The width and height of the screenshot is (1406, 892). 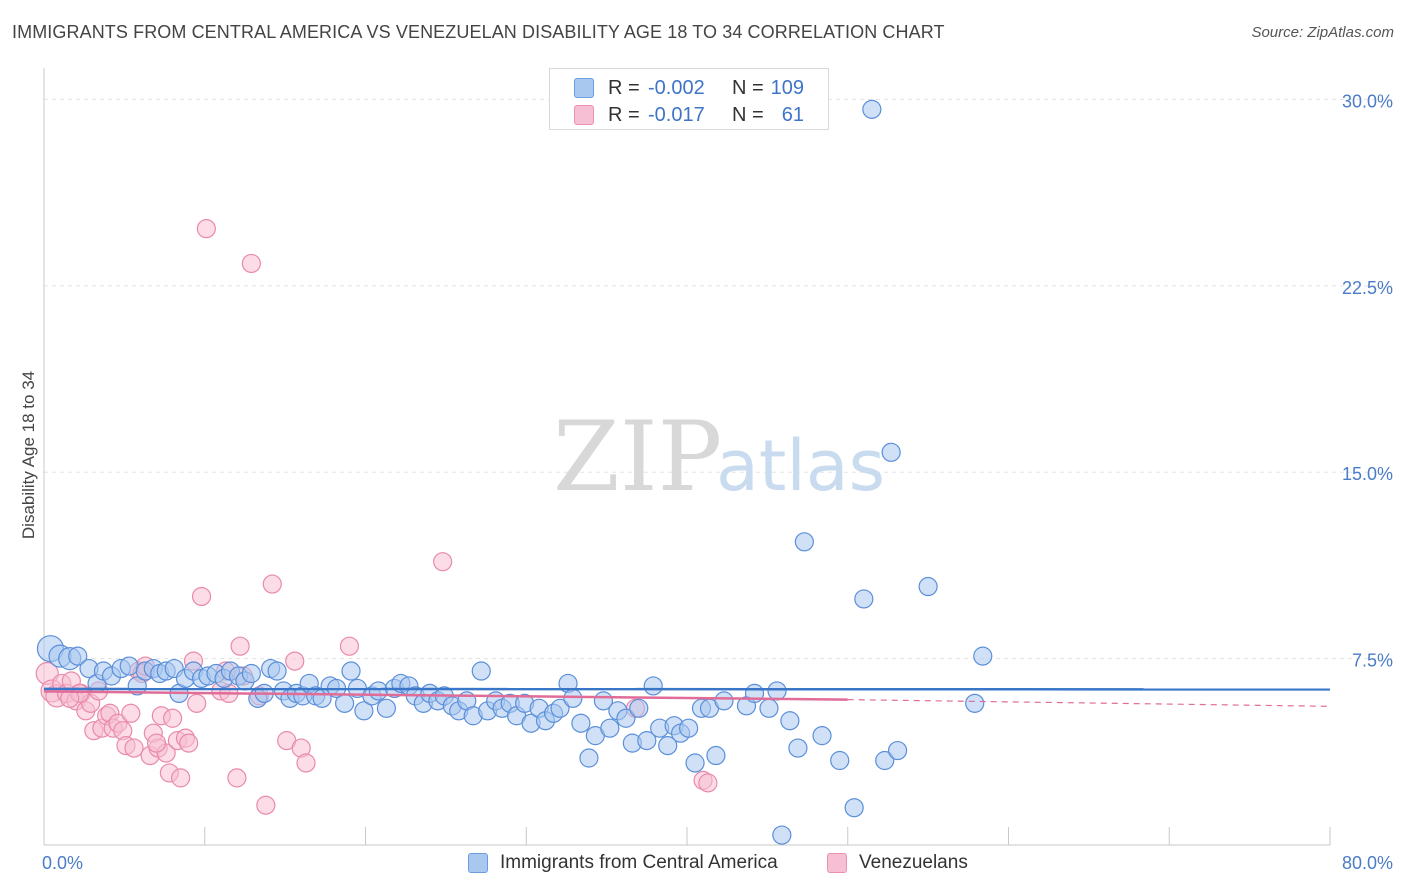 I want to click on y-axis-tick-labels: 7.5% 15.0% 22.5% 30.0%, so click(x=1367, y=380).